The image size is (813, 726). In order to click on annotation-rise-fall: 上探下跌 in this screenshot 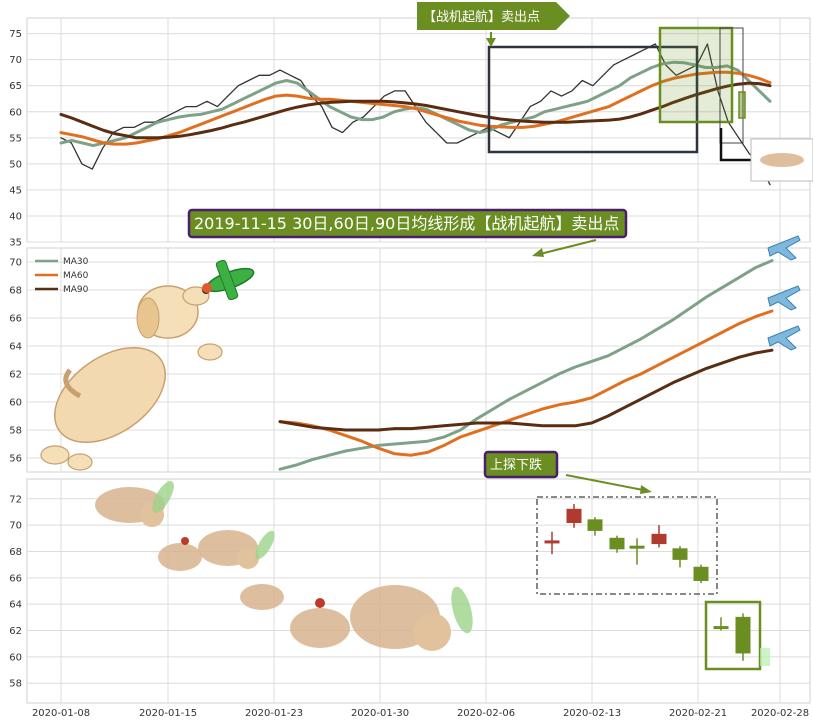, I will do `click(567, 472)`.